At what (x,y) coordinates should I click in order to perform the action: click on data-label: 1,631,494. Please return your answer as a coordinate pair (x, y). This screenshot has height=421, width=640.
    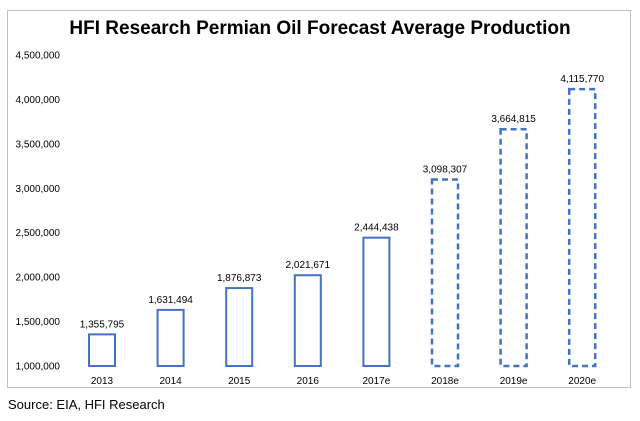
    Looking at the image, I should click on (170, 300).